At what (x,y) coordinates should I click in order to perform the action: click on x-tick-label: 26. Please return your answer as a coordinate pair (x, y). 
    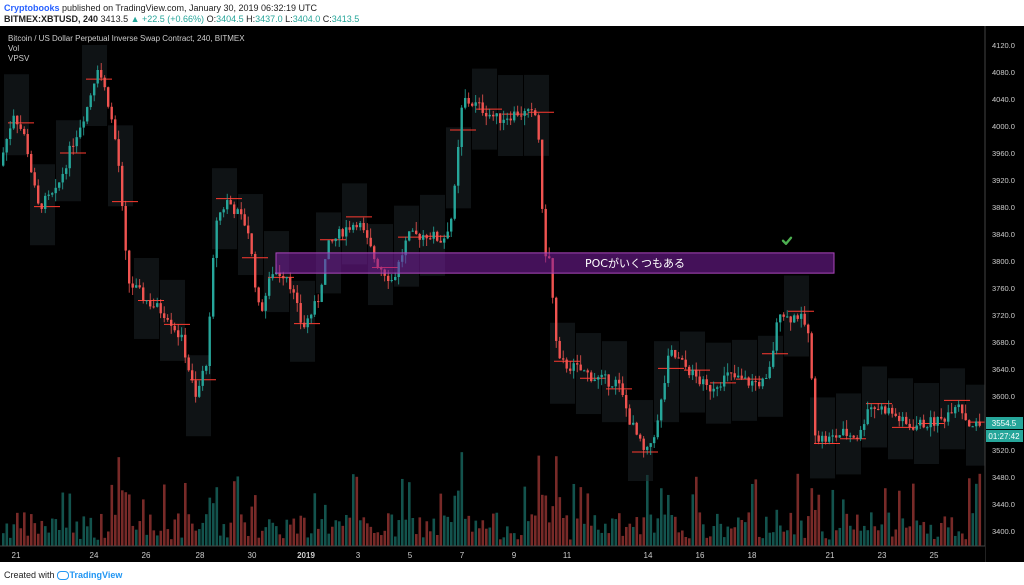
    Looking at the image, I should click on (146, 555).